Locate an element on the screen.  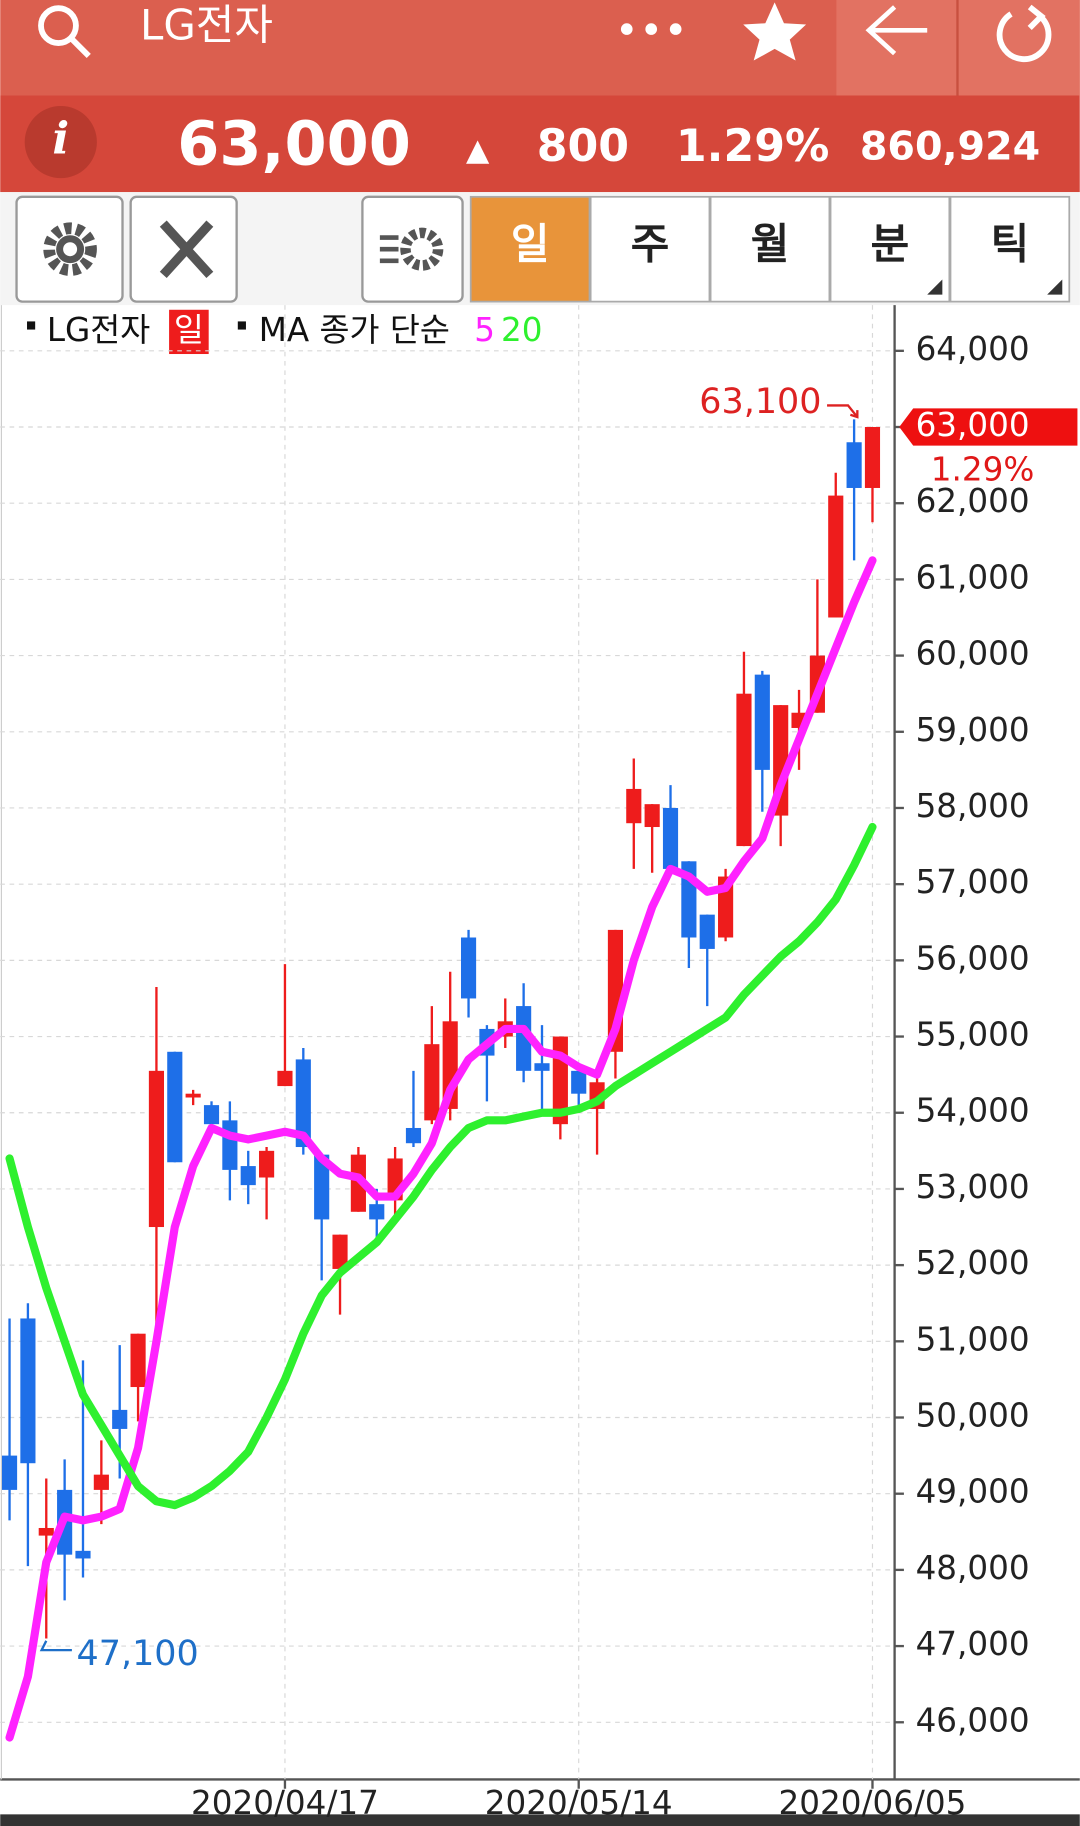
y-tick-label: 62,000 is located at coordinates (973, 501).